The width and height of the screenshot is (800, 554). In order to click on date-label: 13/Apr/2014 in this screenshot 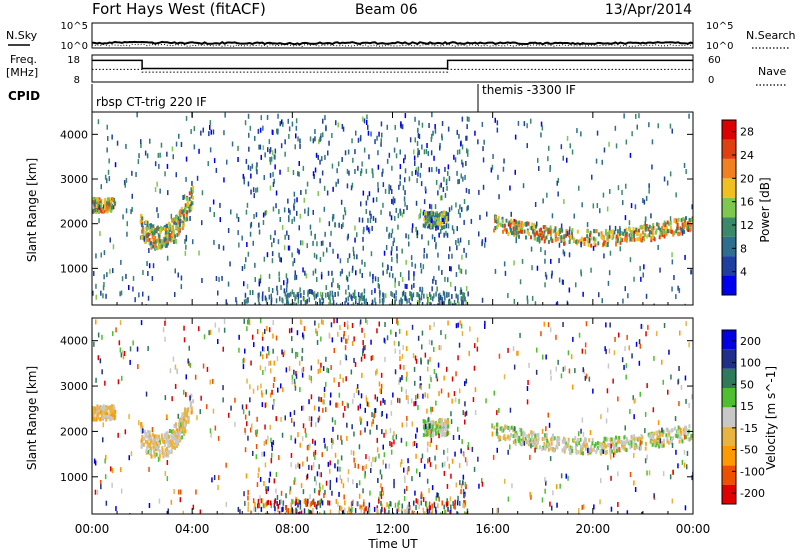, I will do `click(648, 10)`.